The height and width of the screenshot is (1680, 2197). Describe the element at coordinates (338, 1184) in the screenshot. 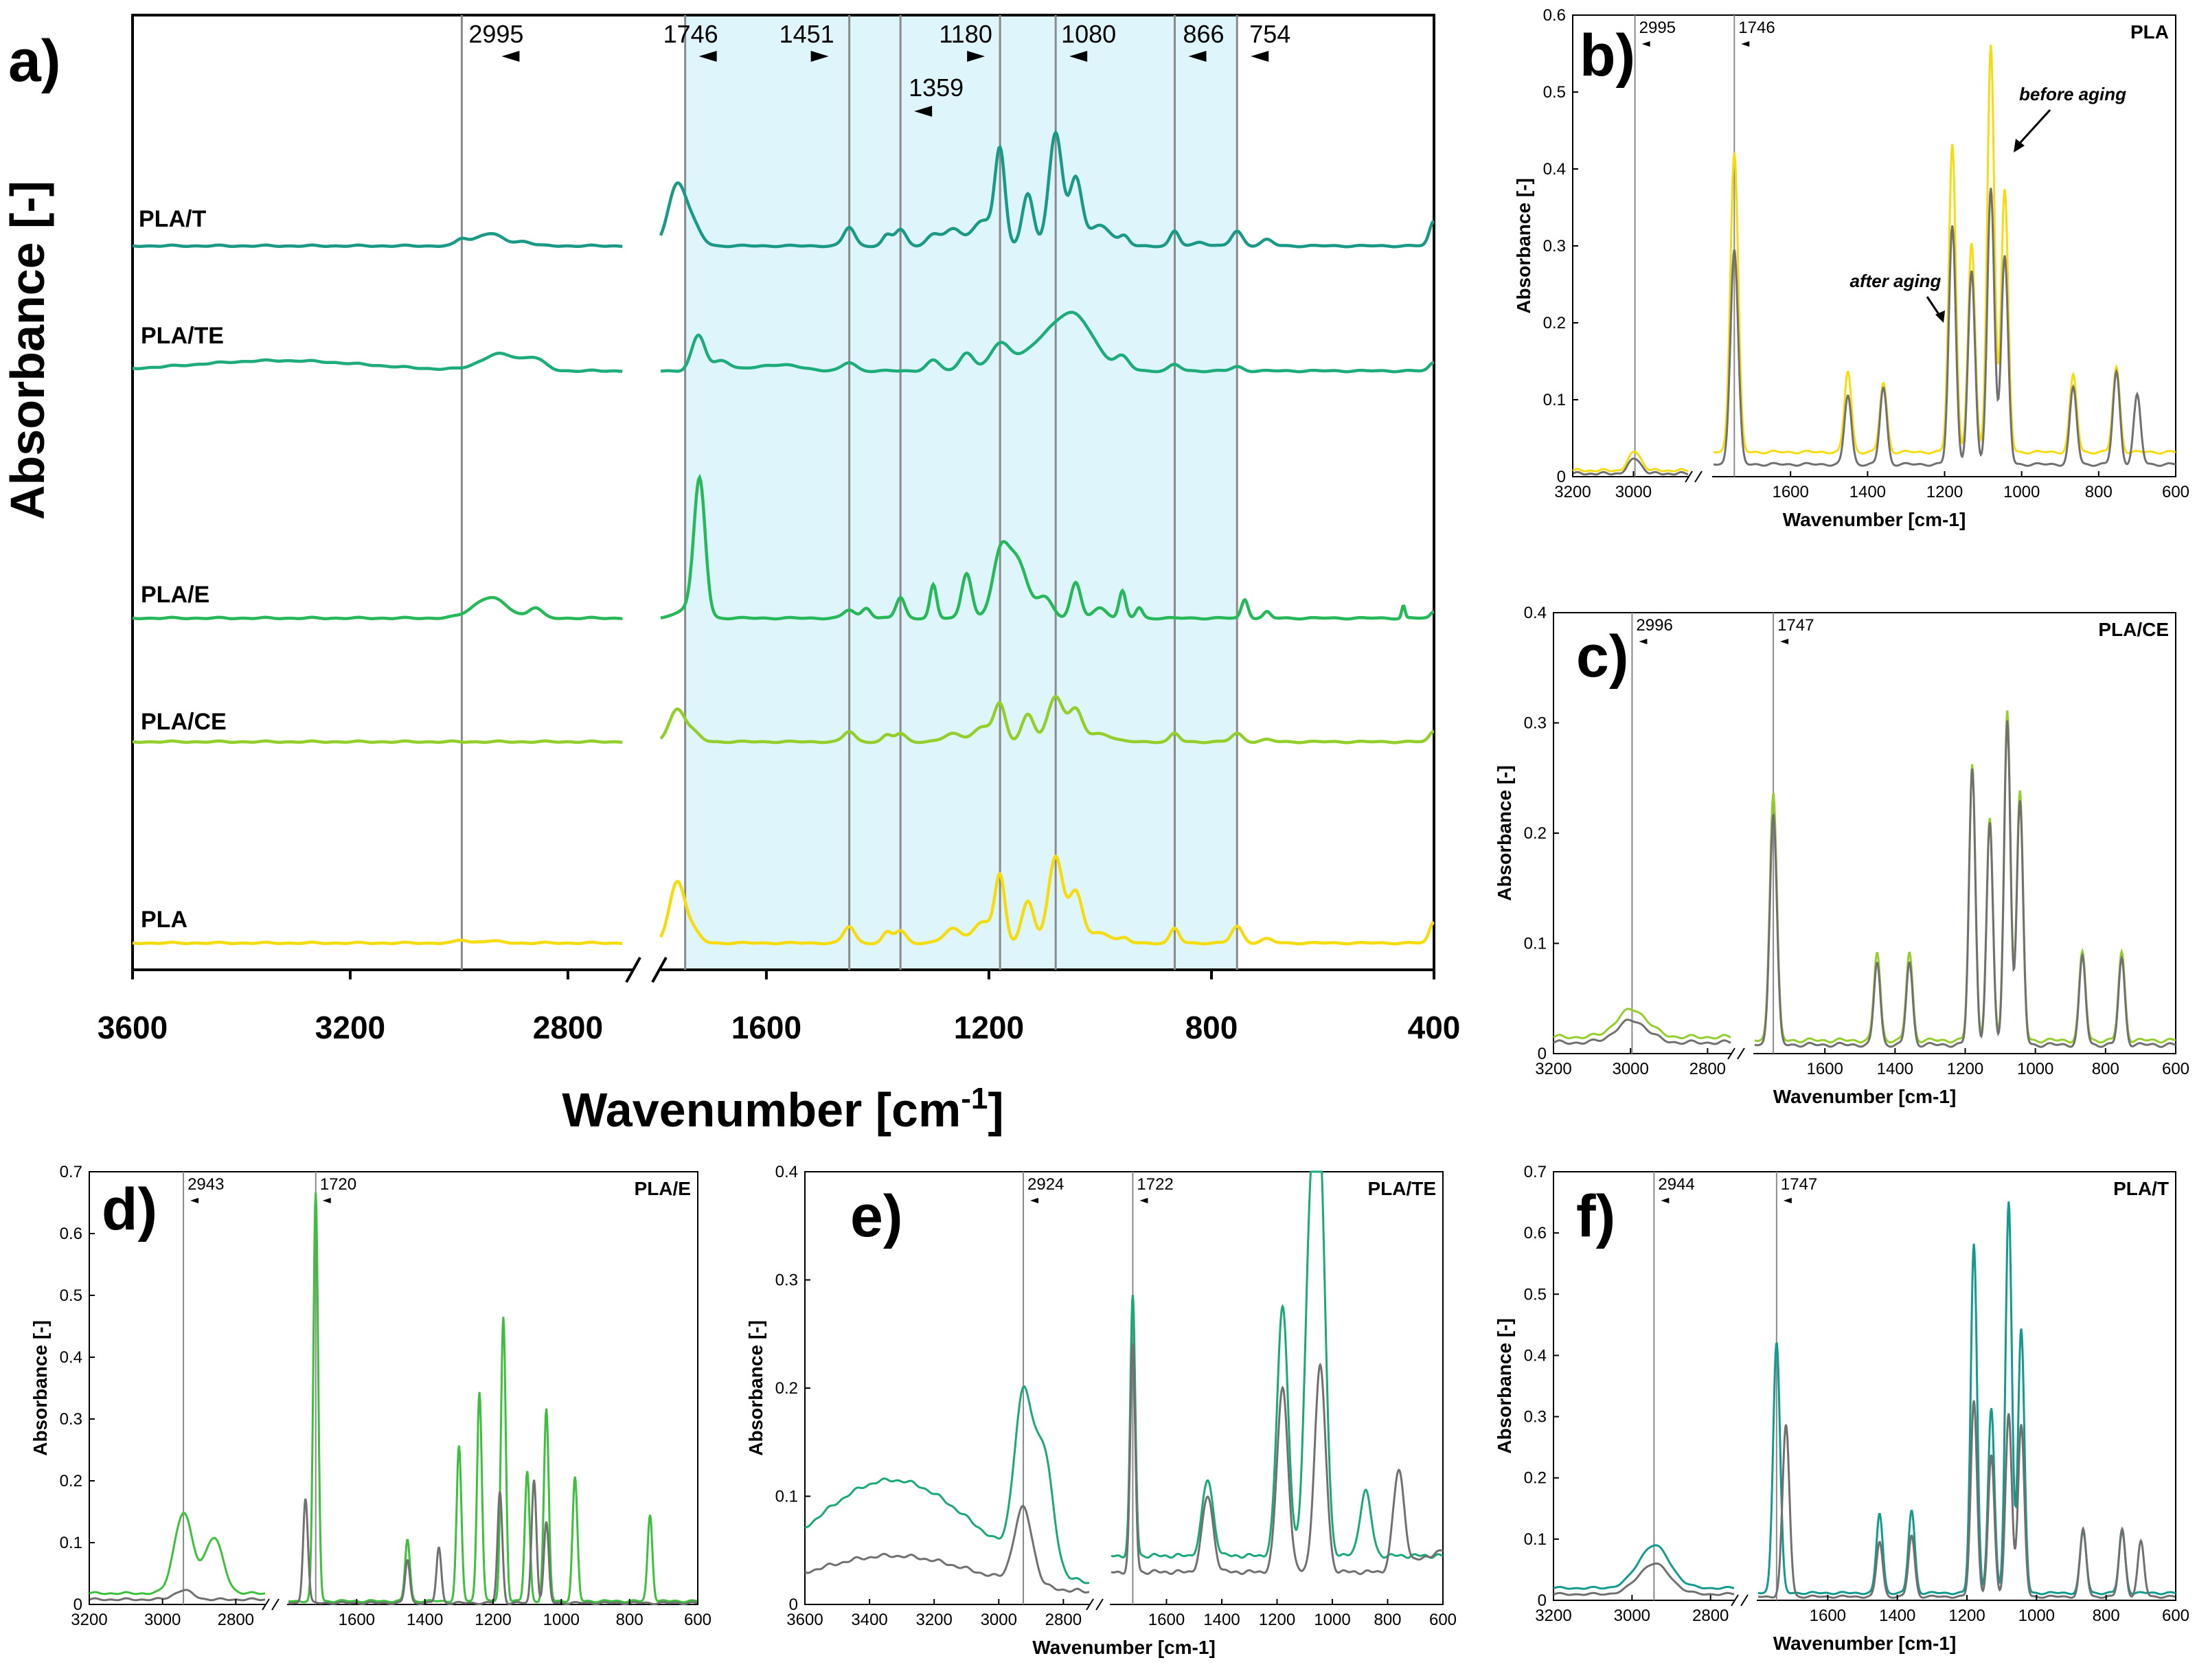

I see `peak-label: 1720` at that location.